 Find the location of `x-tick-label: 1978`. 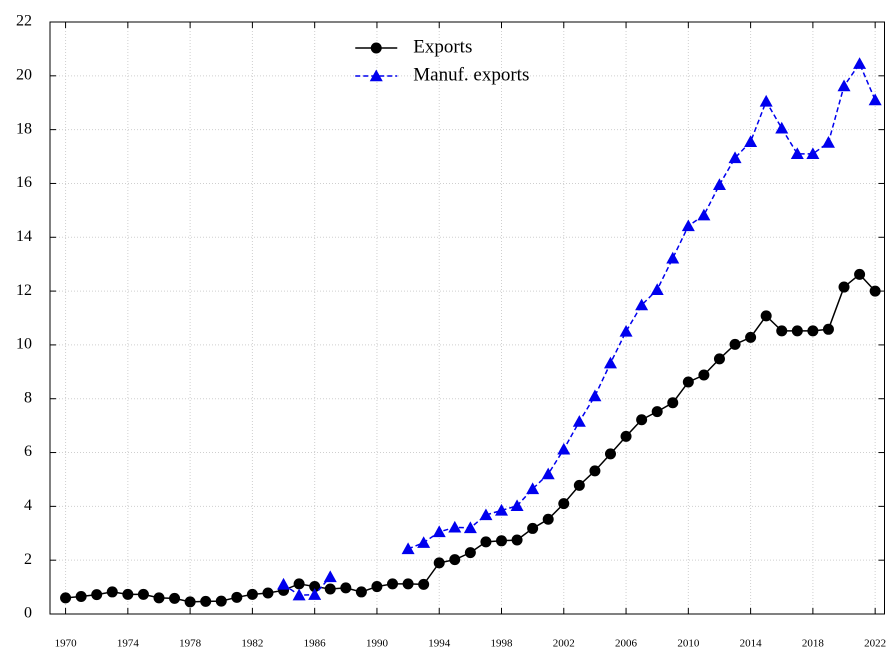

x-tick-label: 1978 is located at coordinates (190, 643).